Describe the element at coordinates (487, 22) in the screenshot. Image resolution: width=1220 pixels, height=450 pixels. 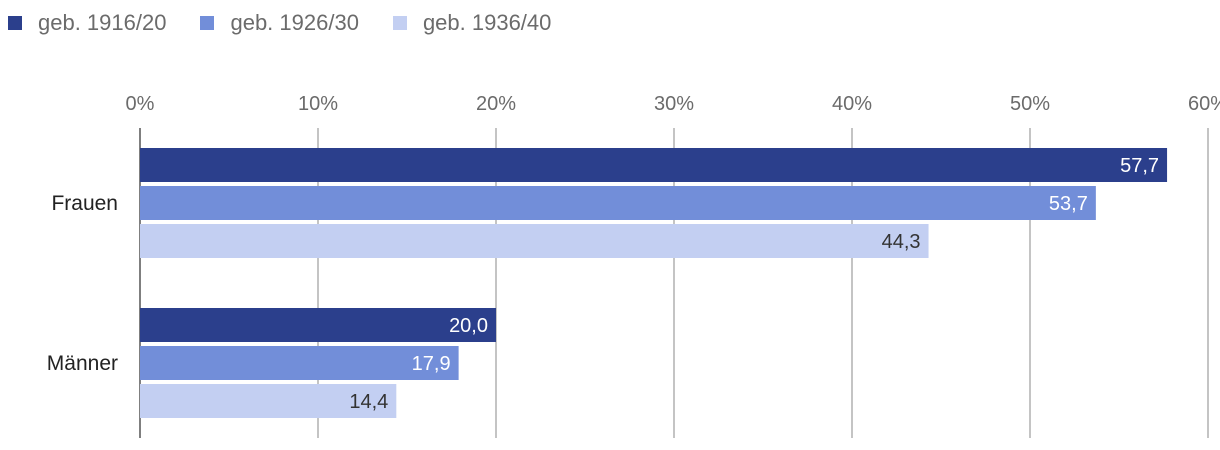
I see `legend-label-1936-40: geb. 1936/40` at that location.